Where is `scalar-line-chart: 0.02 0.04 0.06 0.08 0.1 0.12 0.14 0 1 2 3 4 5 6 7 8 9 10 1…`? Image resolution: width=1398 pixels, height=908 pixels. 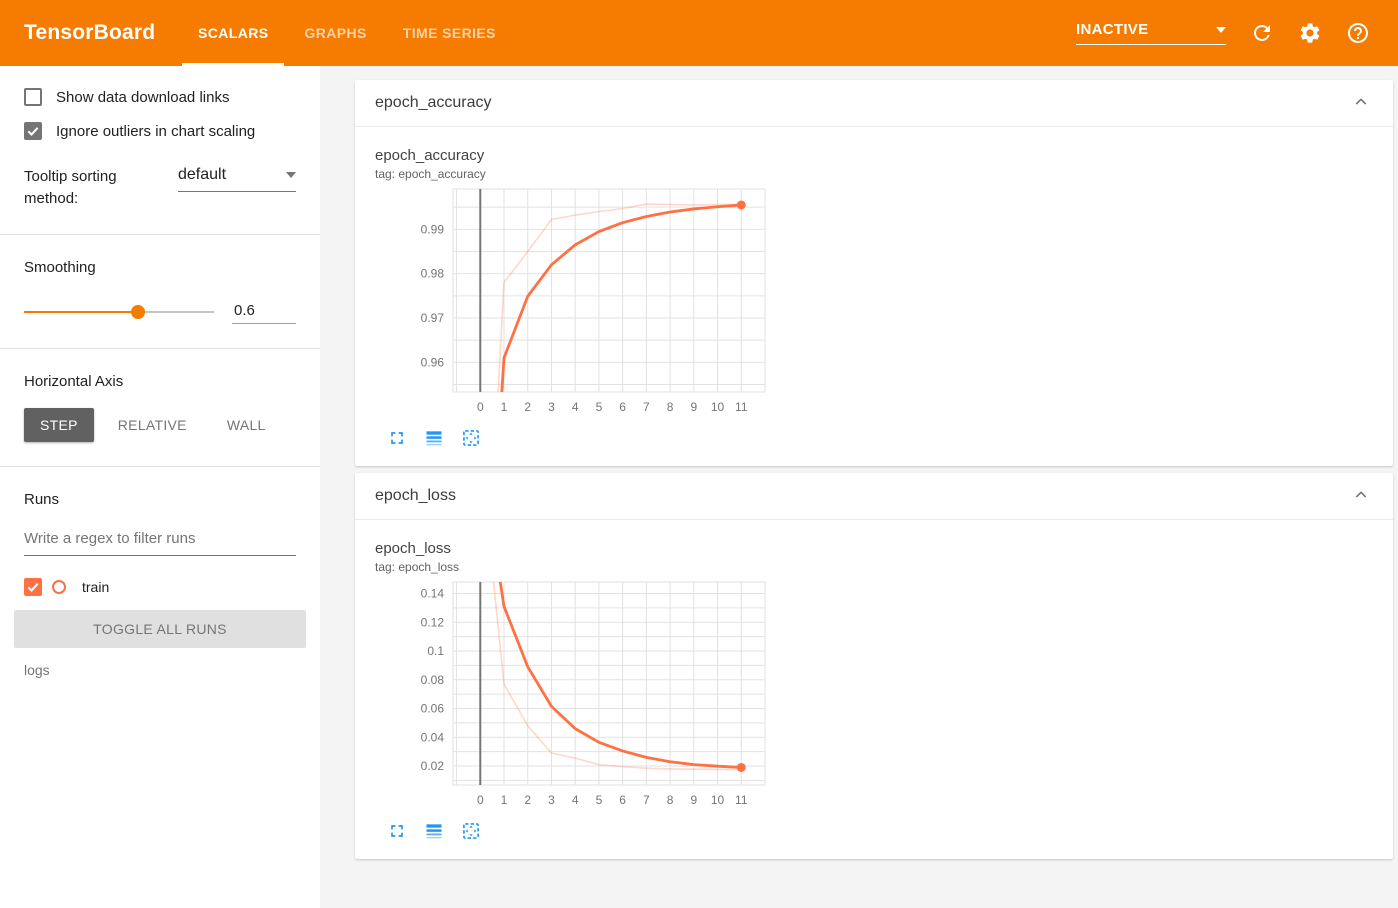 scalar-line-chart: 0.02 0.04 0.06 0.08 0.1 0.12 0.14 0 1 2 3 4 5 6 7 8 9 10 1… is located at coordinates (574, 694).